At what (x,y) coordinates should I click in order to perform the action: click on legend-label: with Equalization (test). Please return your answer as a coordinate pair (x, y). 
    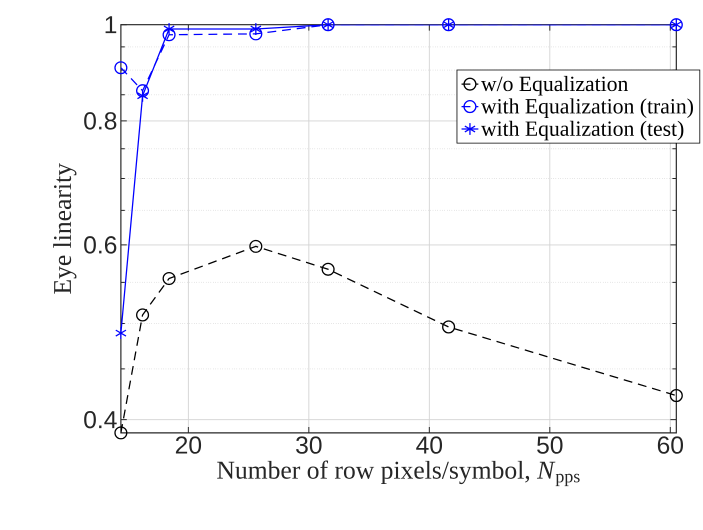
    Looking at the image, I should click on (582, 130).